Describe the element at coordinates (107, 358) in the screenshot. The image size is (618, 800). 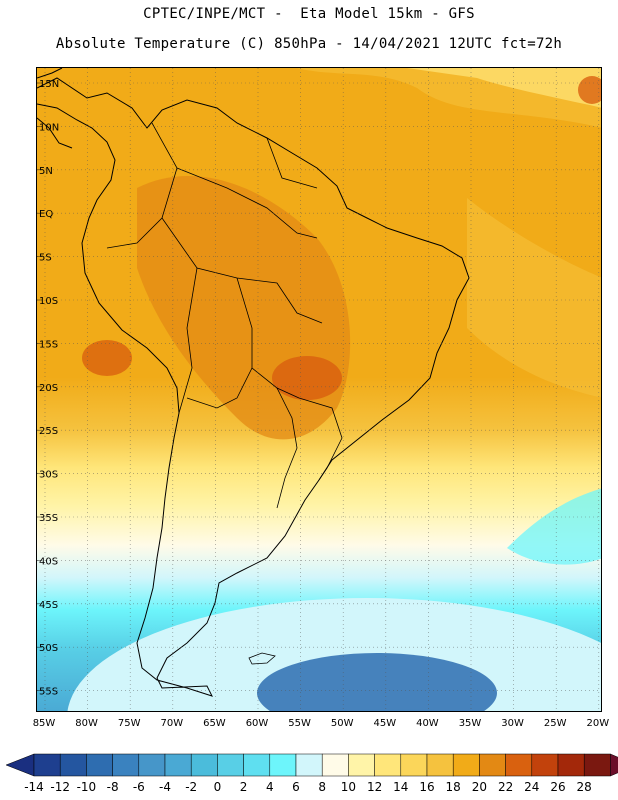
I see `hot-spot-pacific` at that location.